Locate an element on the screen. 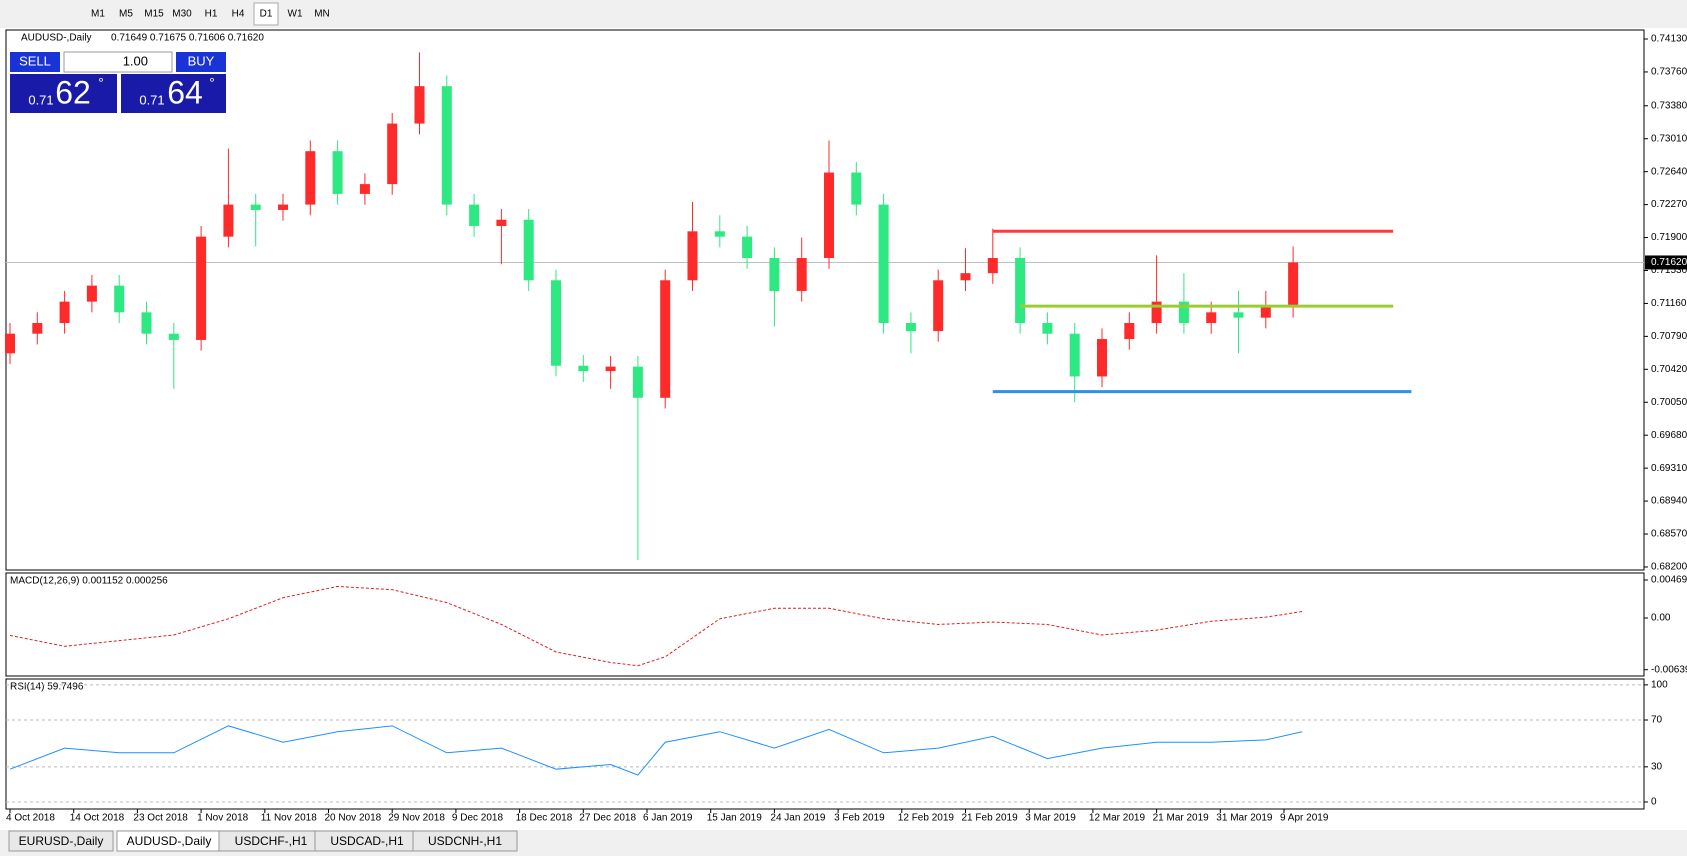 The image size is (1687, 856). ask-box is located at coordinates (173, 93).